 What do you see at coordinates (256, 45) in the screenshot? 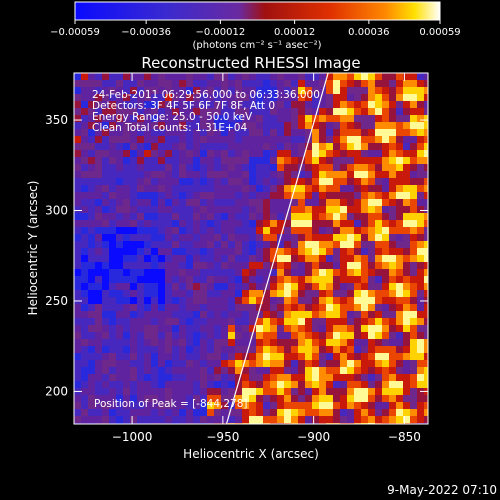
I see `colorbar-unit-label: (photons cm⁻² s⁻¹ asec⁻²)` at bounding box center [256, 45].